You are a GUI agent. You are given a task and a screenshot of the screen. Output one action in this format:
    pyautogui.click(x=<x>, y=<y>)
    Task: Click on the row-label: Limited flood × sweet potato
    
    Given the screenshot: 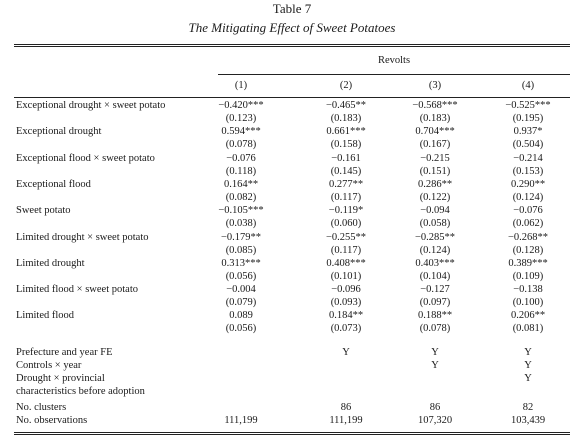 What is the action you would take?
    pyautogui.click(x=77, y=290)
    